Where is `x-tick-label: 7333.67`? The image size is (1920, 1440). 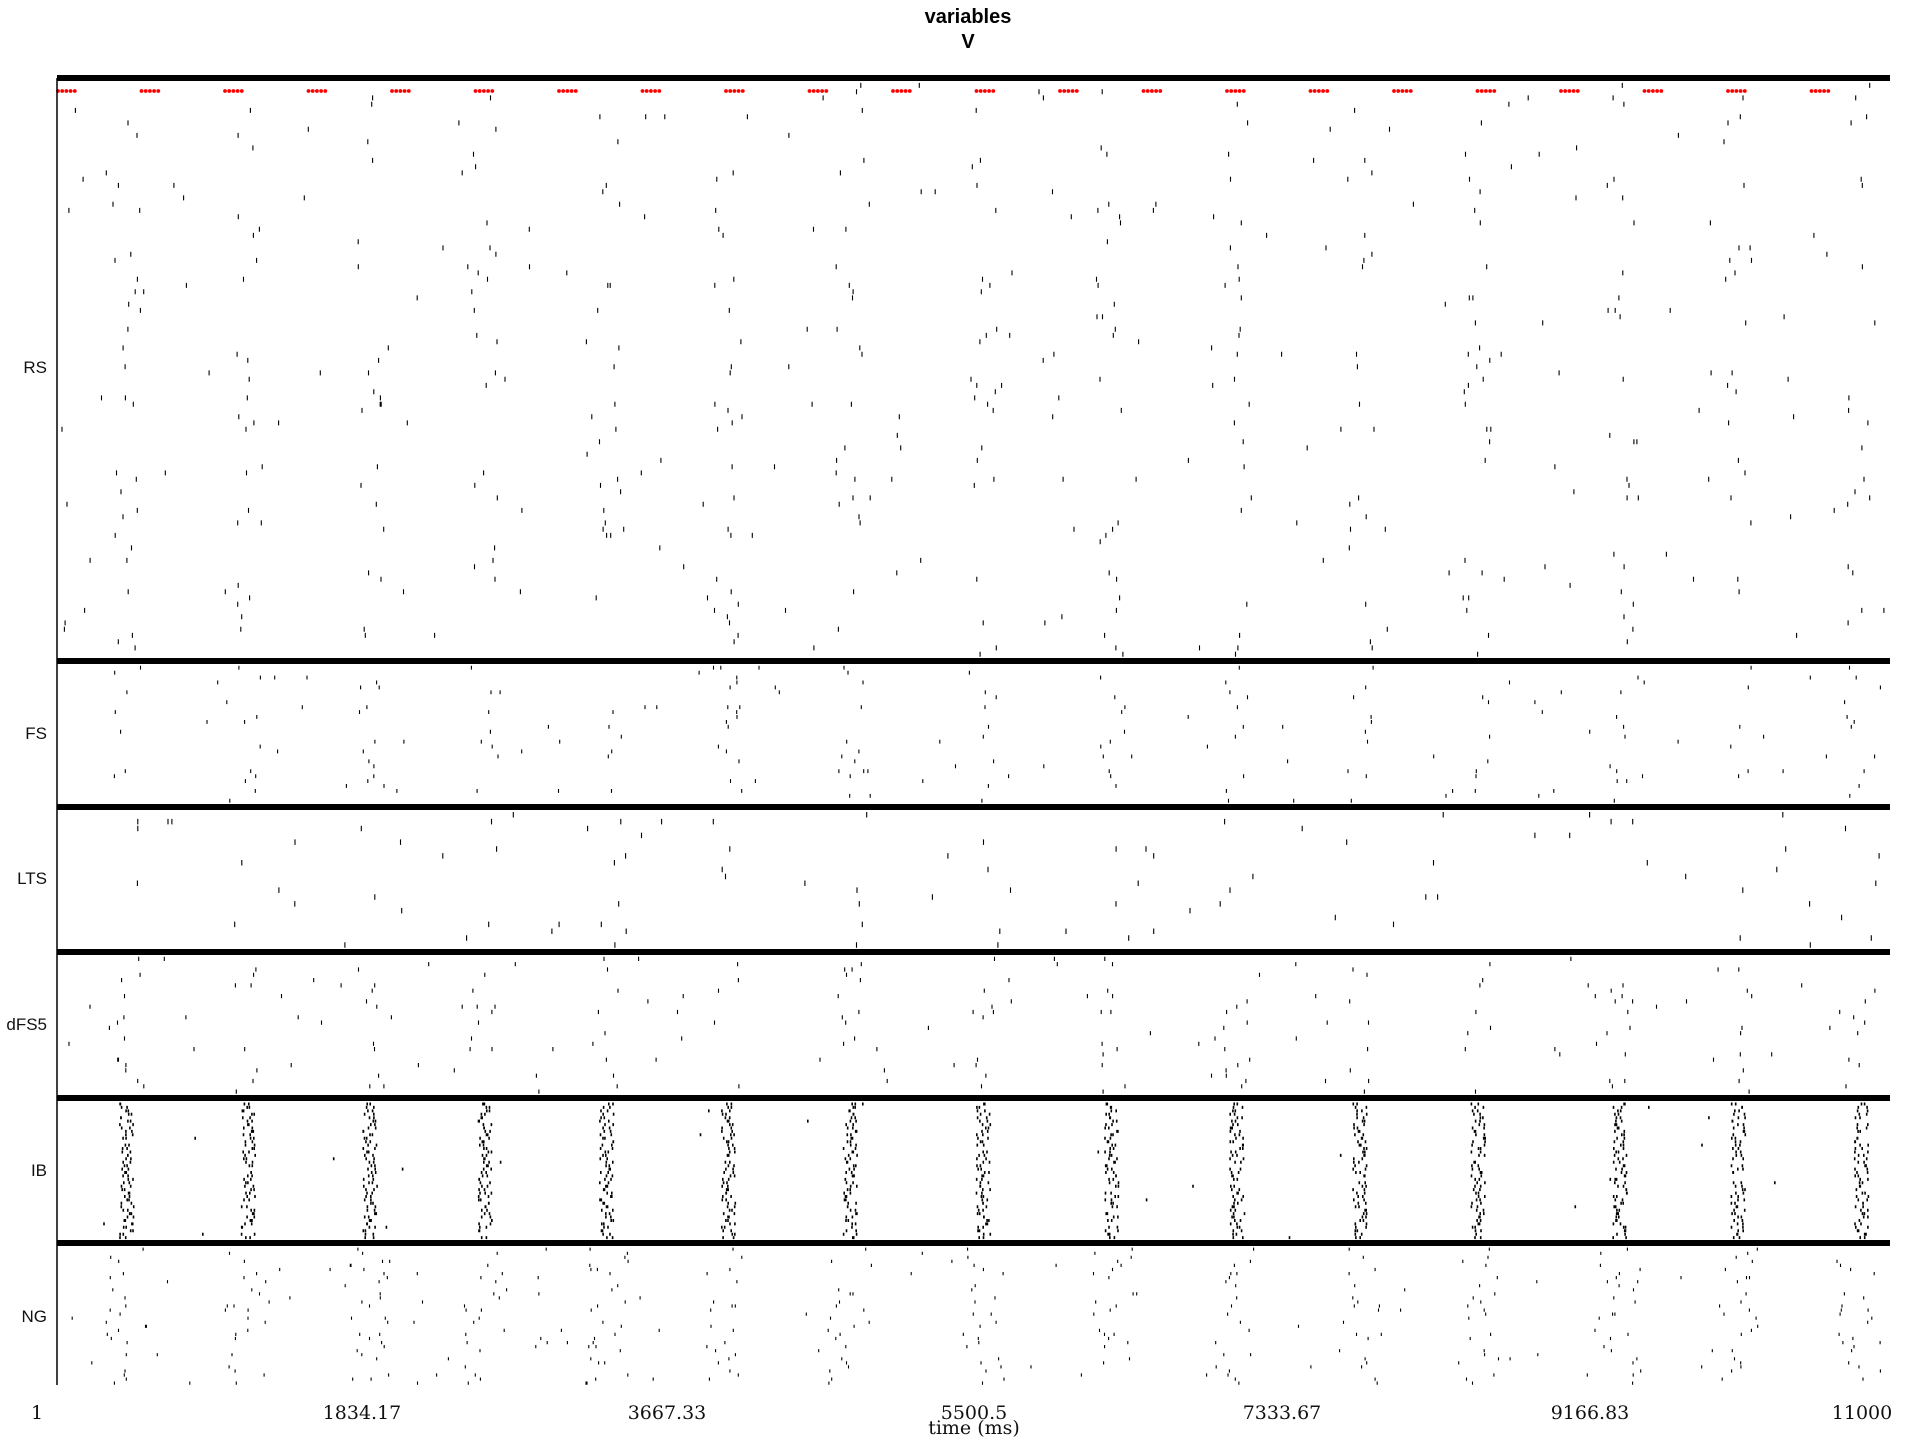 x-tick-label: 7333.67 is located at coordinates (1282, 1413).